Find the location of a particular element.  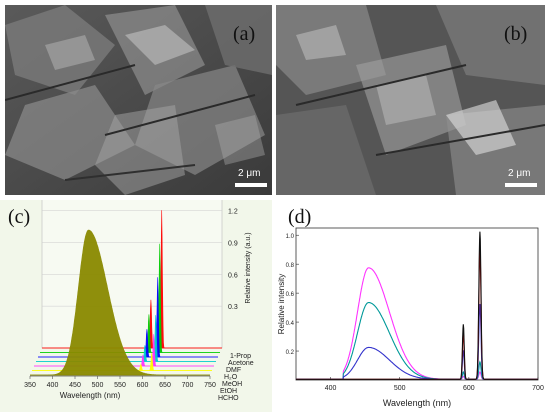

panel-label-d: (d) is located at coordinates (300, 217).